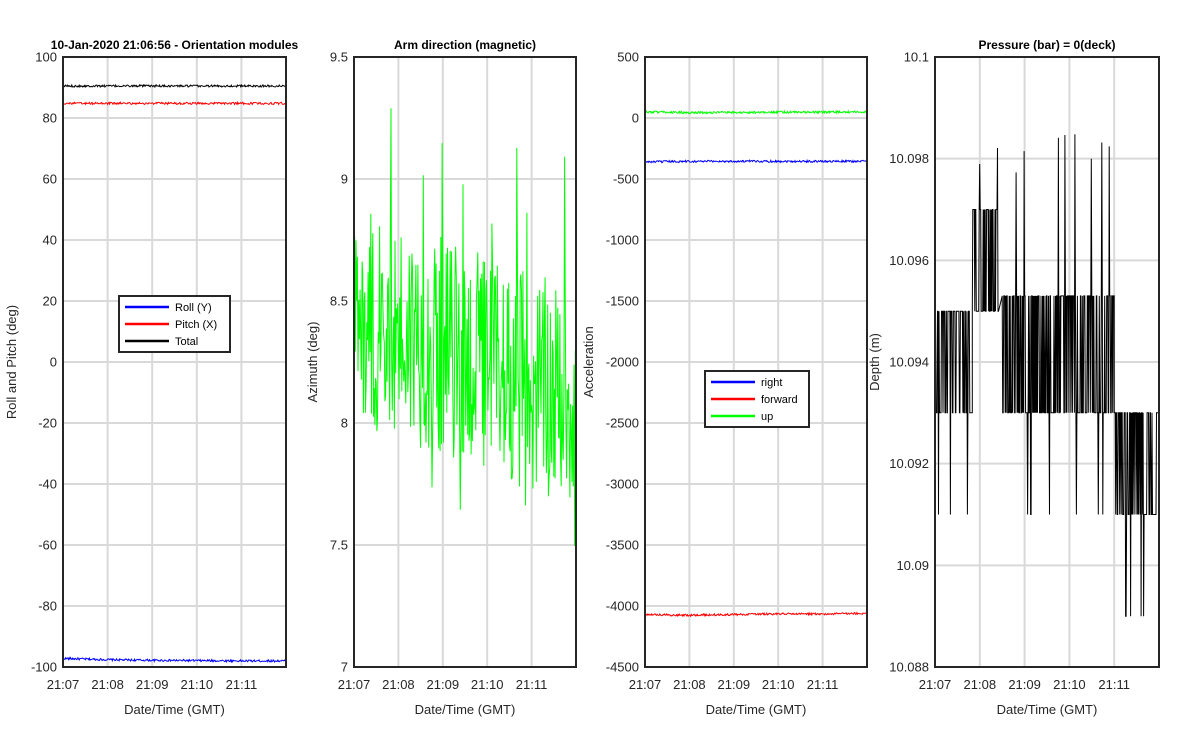 The height and width of the screenshot is (750, 1200). I want to click on chart-title: Arm direction (magnetic), so click(465, 45).